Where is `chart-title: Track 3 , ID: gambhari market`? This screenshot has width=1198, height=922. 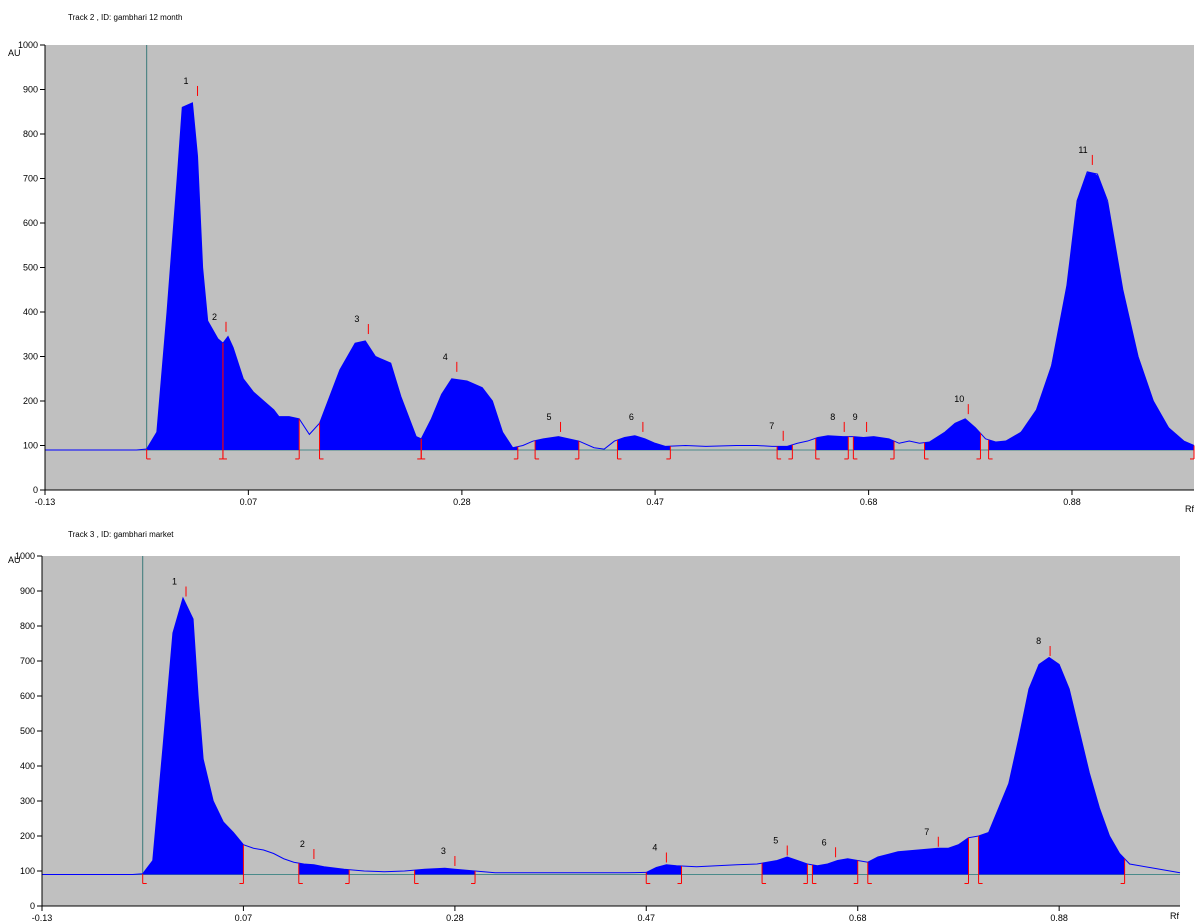
chart-title: Track 3 , ID: gambhari market is located at coordinates (121, 534).